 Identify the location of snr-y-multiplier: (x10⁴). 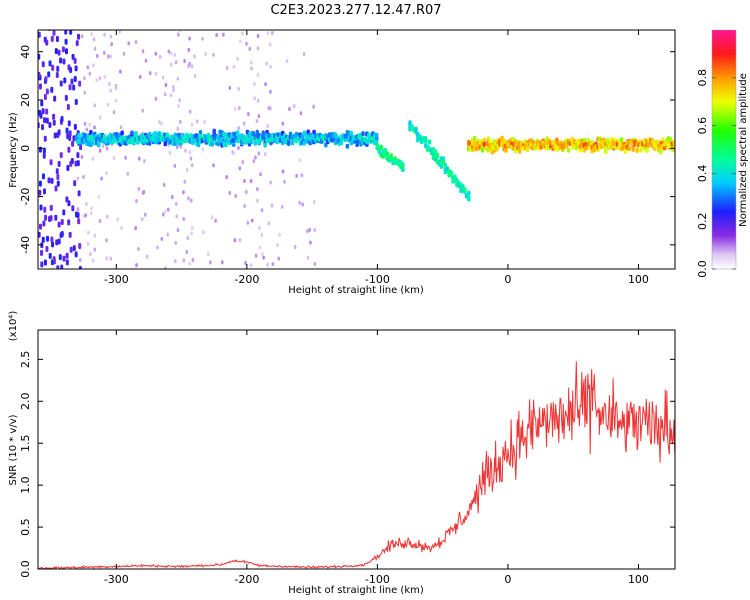
(13, 326).